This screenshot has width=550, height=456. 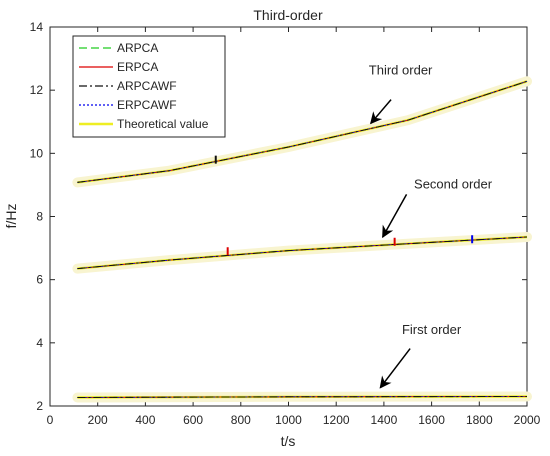 What do you see at coordinates (193, 420) in the screenshot?
I see `x-tick-label: 600` at bounding box center [193, 420].